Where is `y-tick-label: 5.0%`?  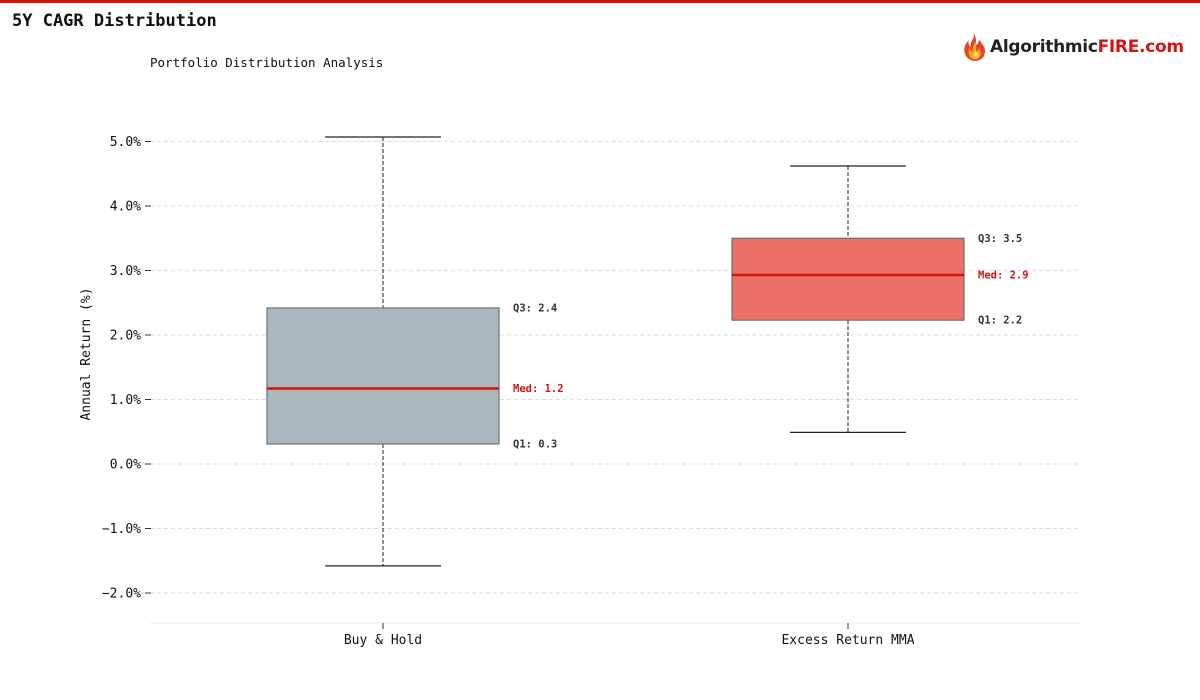 y-tick-label: 5.0% is located at coordinates (125, 142).